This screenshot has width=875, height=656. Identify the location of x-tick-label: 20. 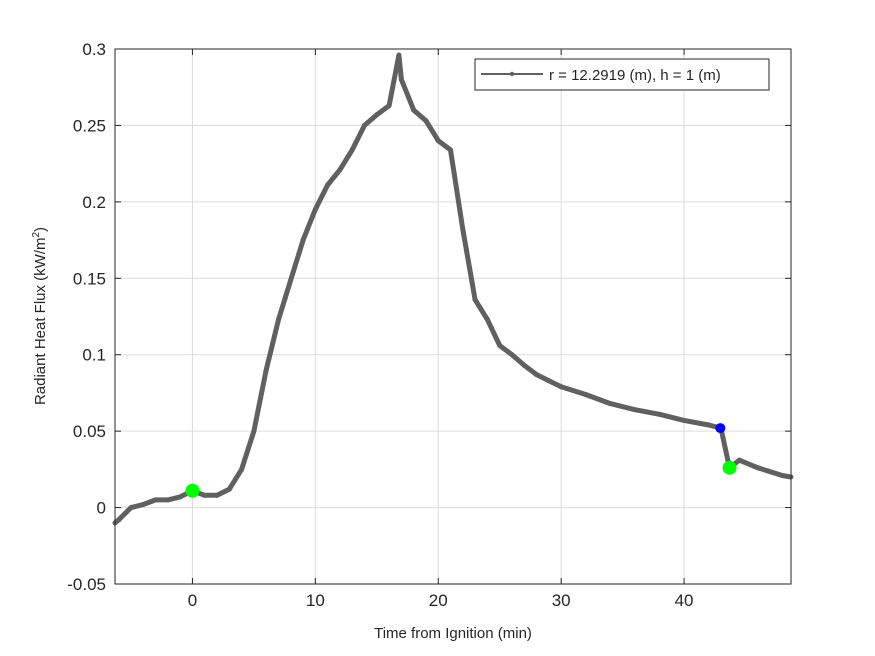
(438, 600).